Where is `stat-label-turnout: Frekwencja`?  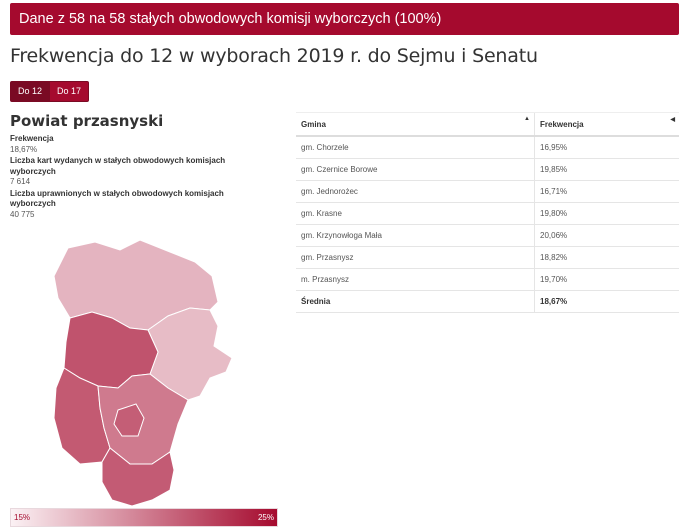 stat-label-turnout: Frekwencja is located at coordinates (32, 138).